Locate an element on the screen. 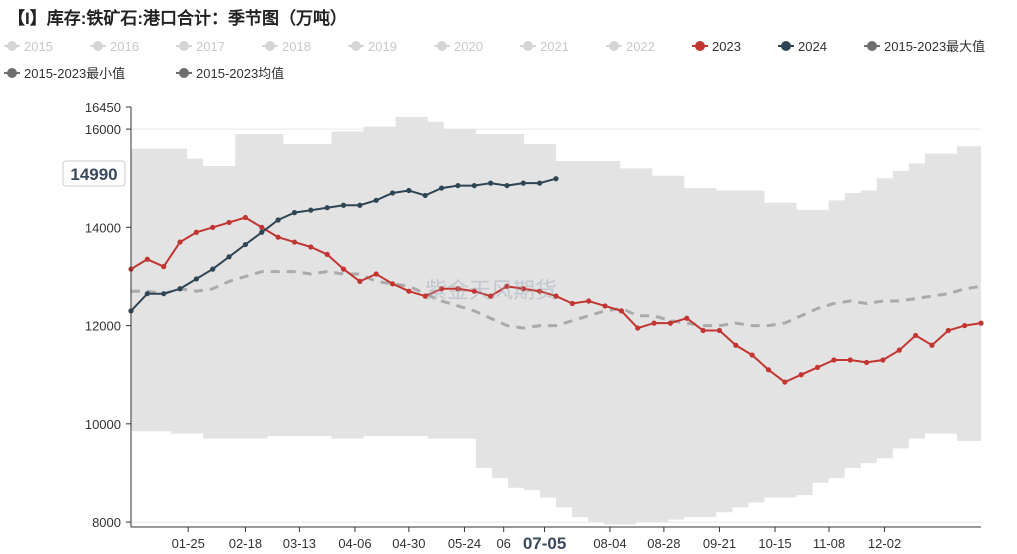  y-tick-label: 14000 is located at coordinates (103, 227).